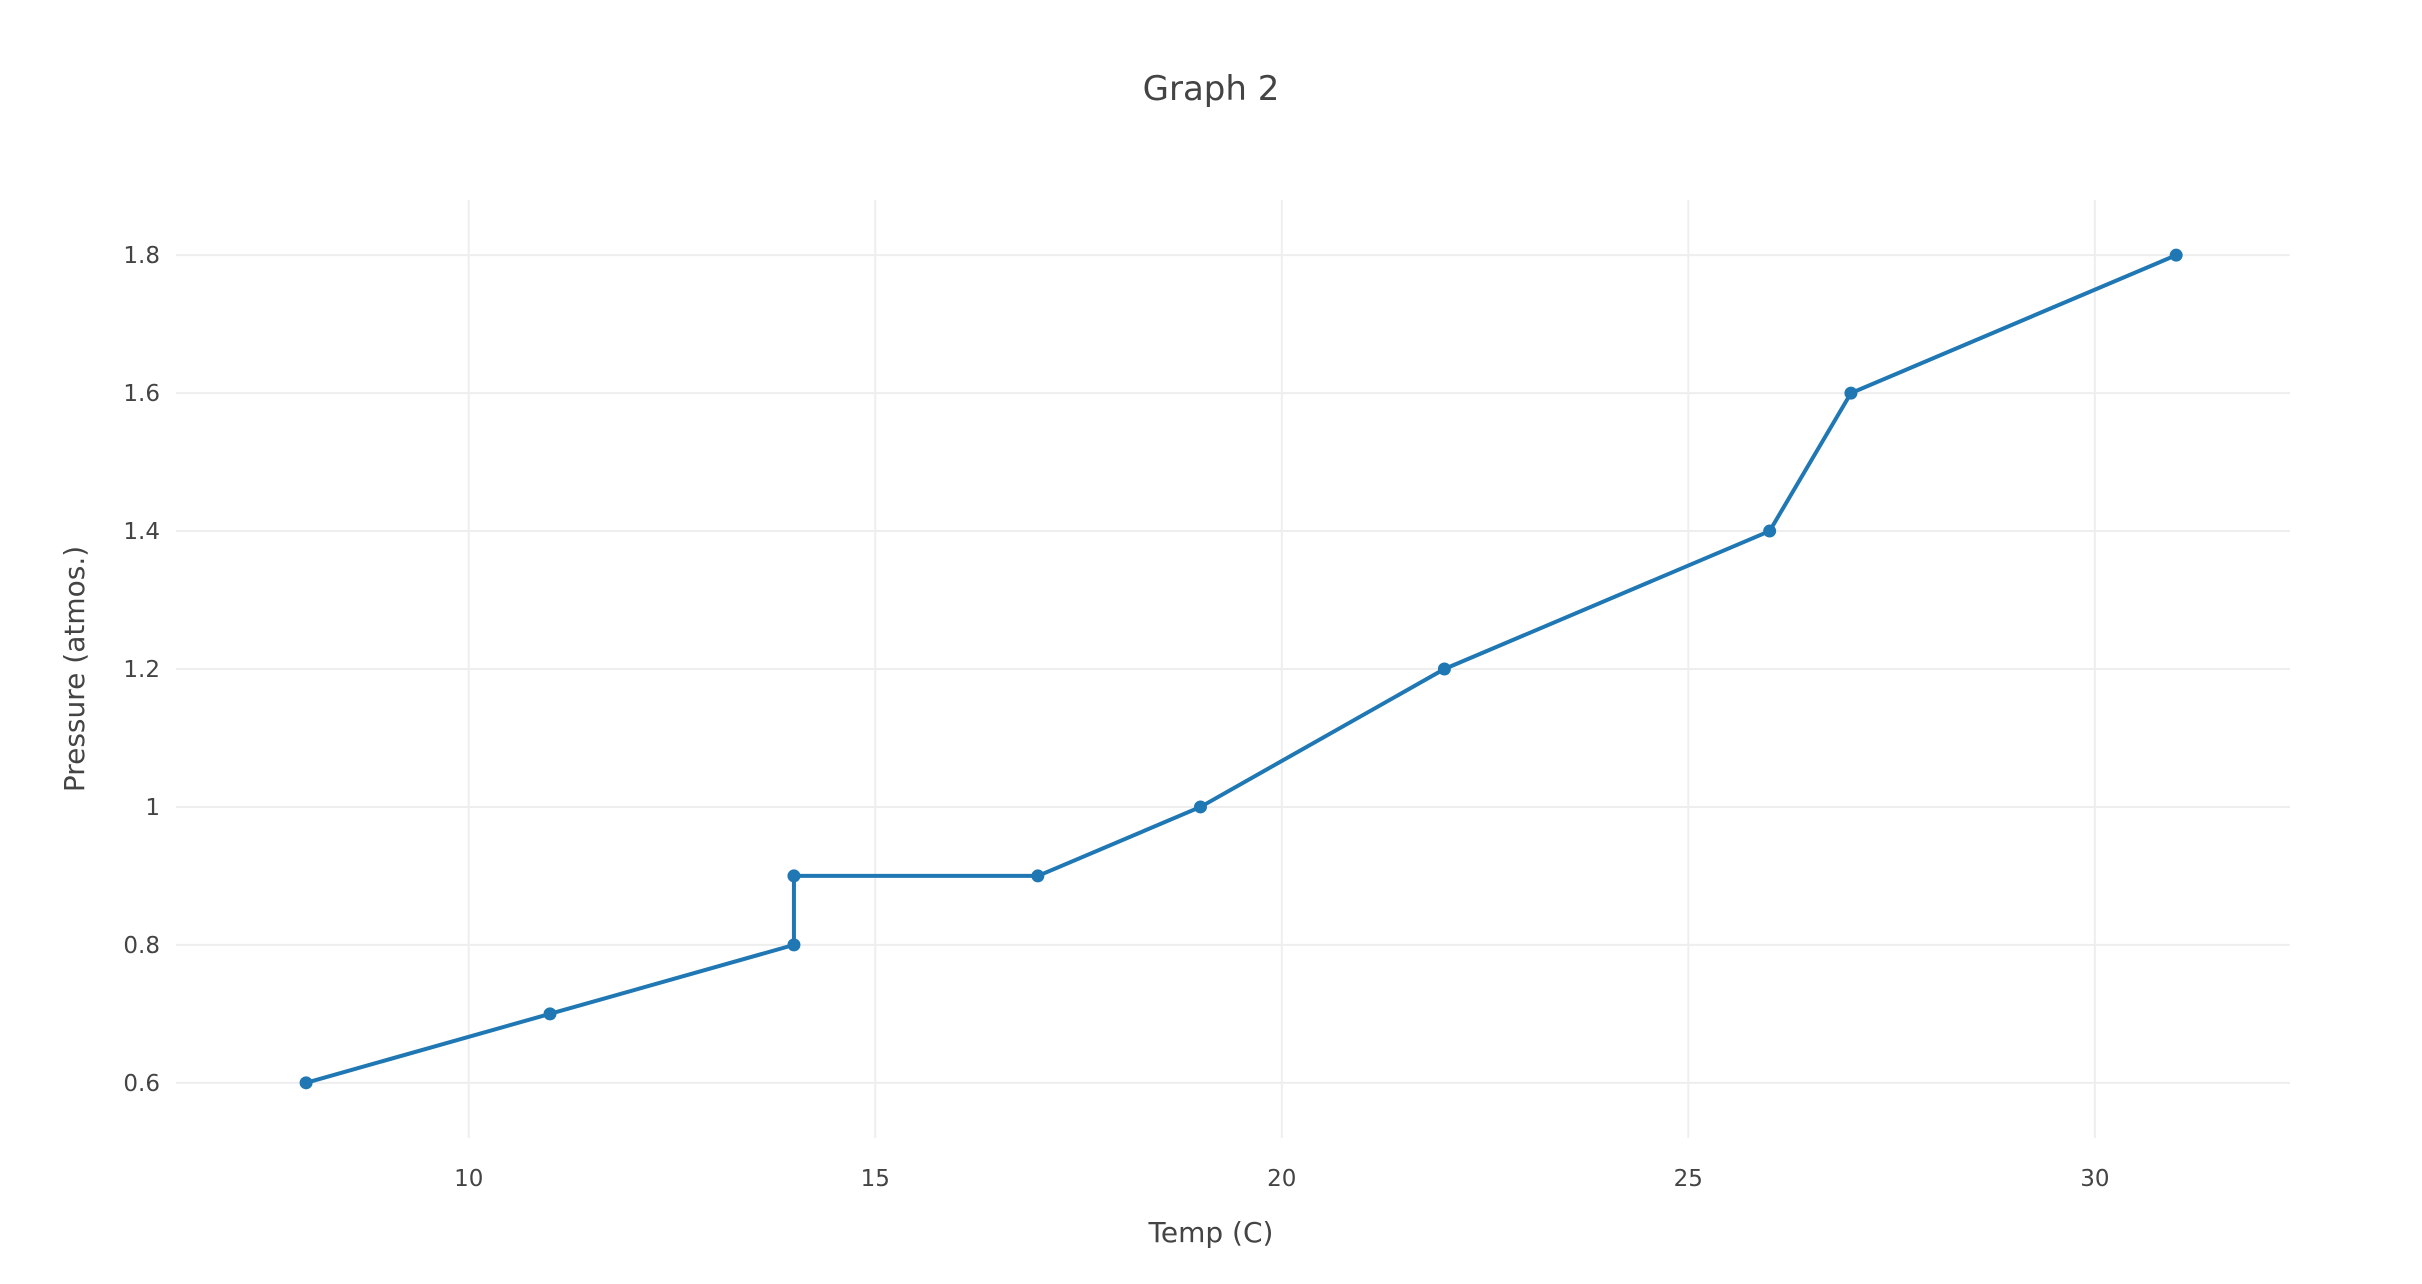 Image resolution: width=2422 pixels, height=1284 pixels. I want to click on x-tick-label: 15, so click(875, 1179).